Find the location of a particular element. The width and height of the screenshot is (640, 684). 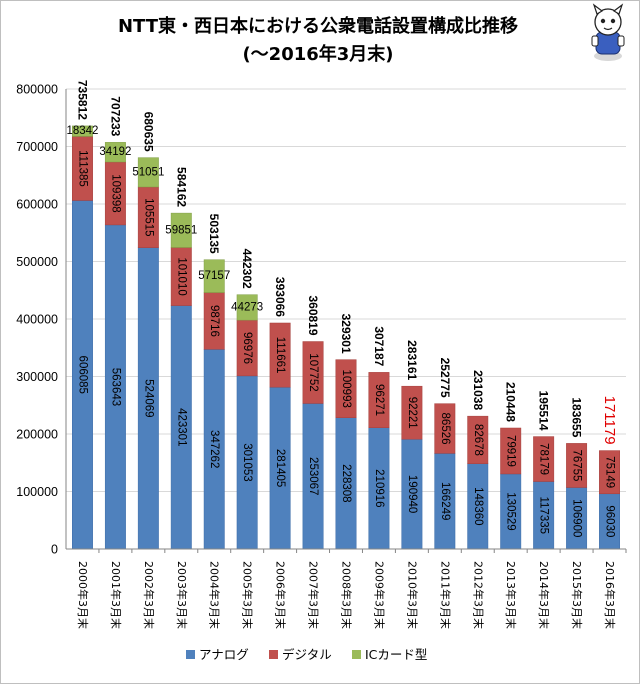

segment-value-label: 96271 is located at coordinates (379, 400).